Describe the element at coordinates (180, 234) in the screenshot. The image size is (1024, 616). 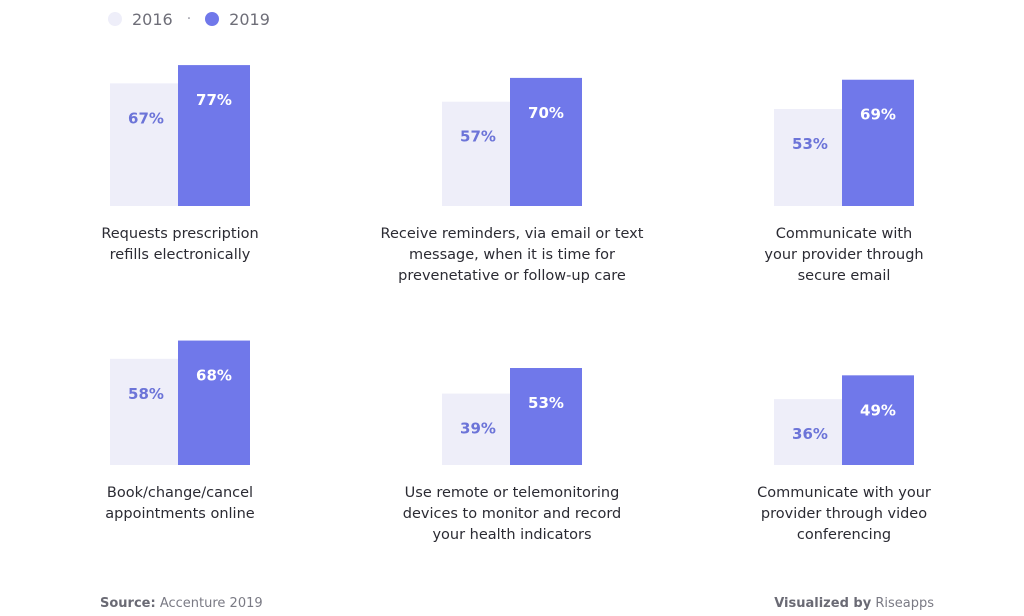
I see `caption-line: Requests prescription` at that location.